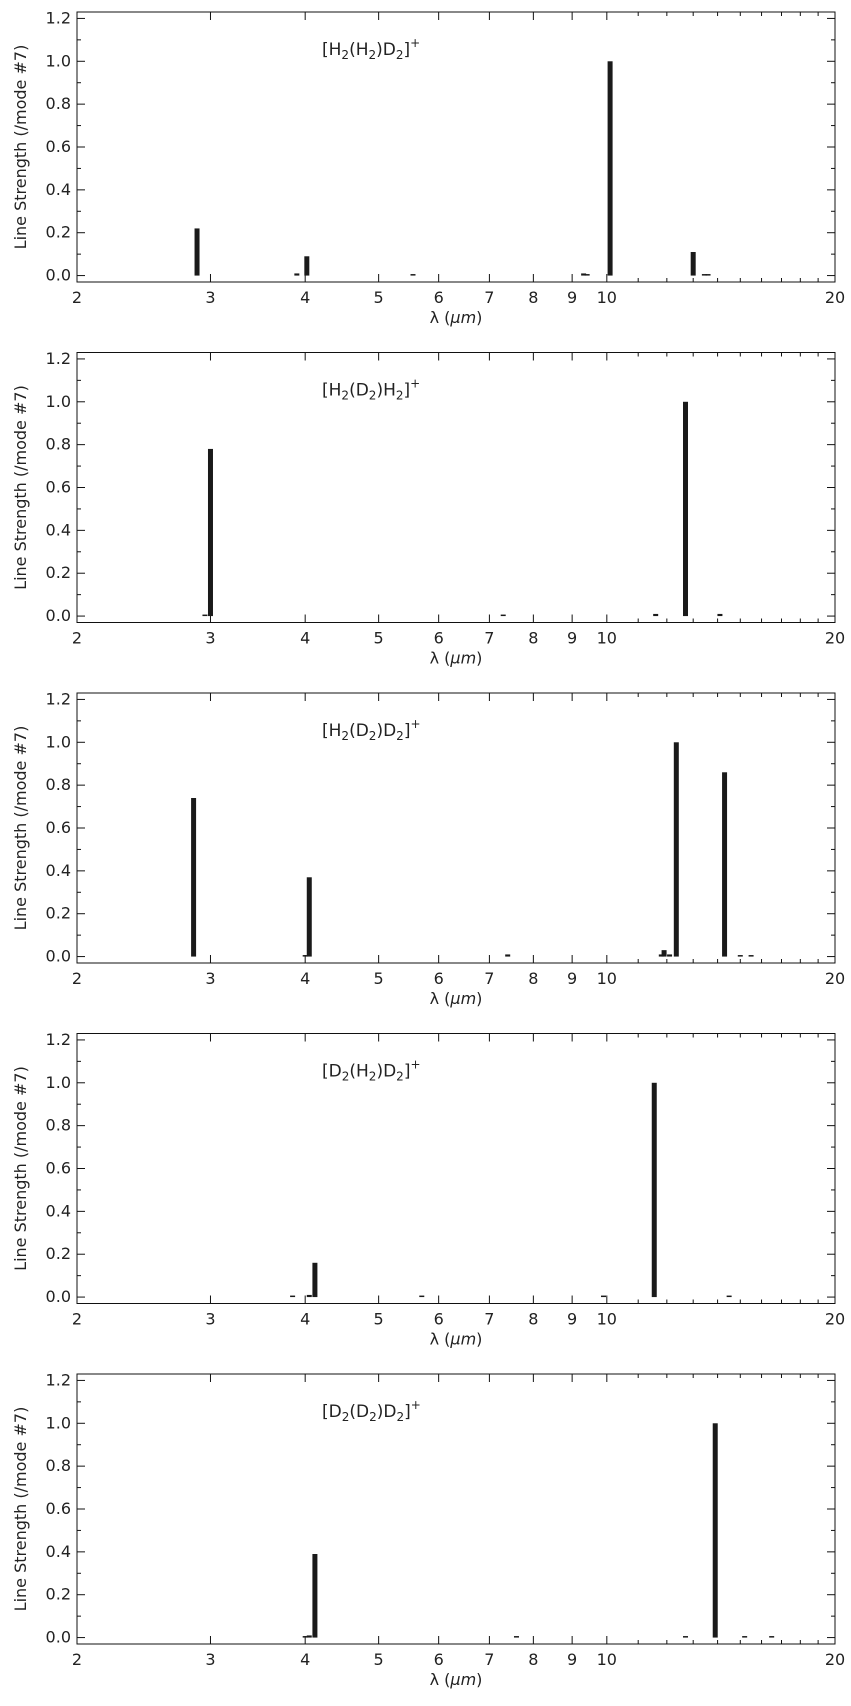 This screenshot has width=851, height=1706. Describe the element at coordinates (371, 1411) in the screenshot. I see `molecule-label: [D2(D2)D2]+` at that location.